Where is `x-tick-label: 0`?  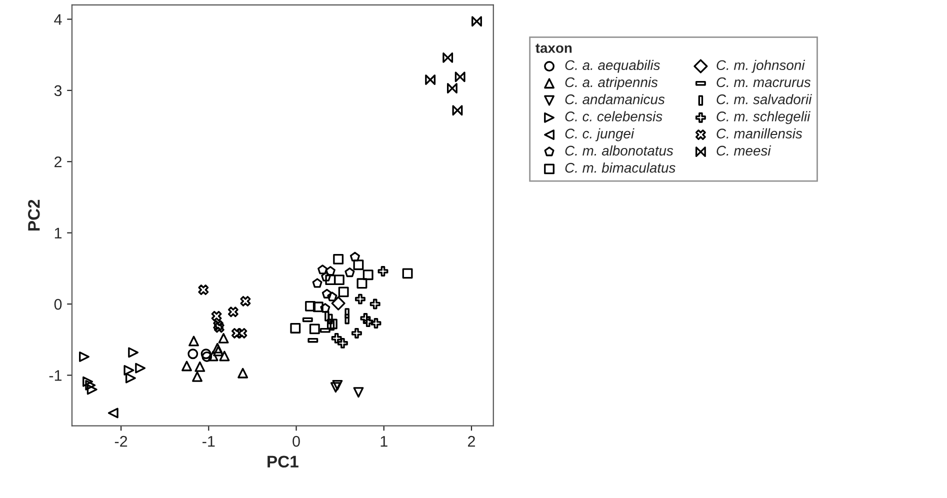
x-tick-label: 0 is located at coordinates (296, 441).